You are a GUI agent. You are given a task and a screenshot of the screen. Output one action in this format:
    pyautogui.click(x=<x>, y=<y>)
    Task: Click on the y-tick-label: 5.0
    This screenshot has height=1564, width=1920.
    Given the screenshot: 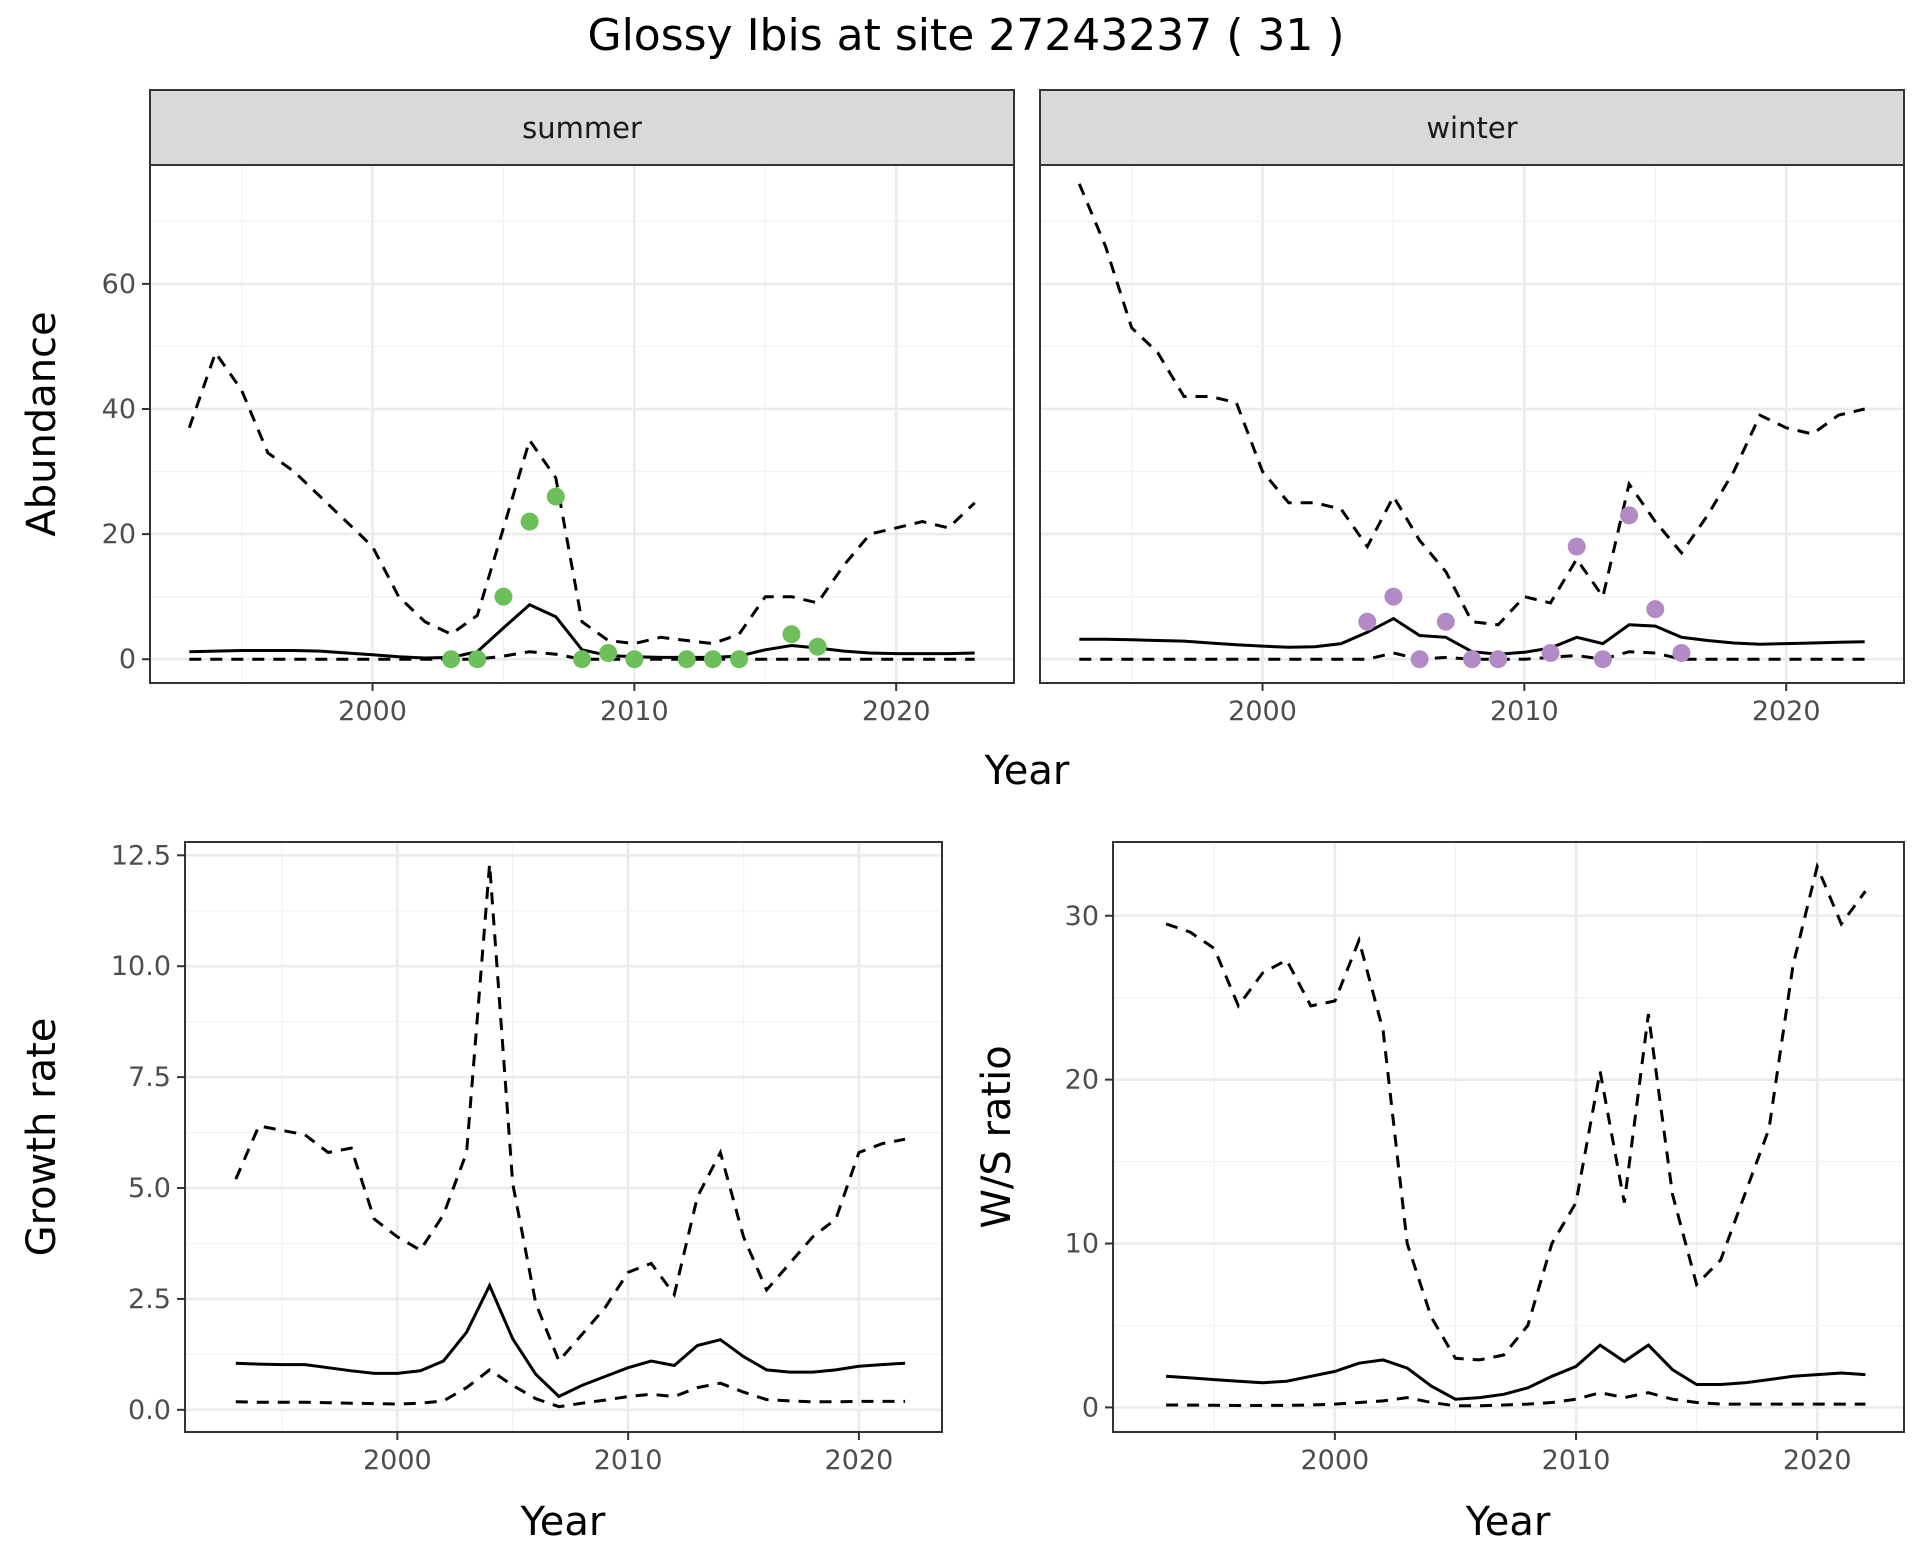 What is the action you would take?
    pyautogui.click(x=149, y=1188)
    